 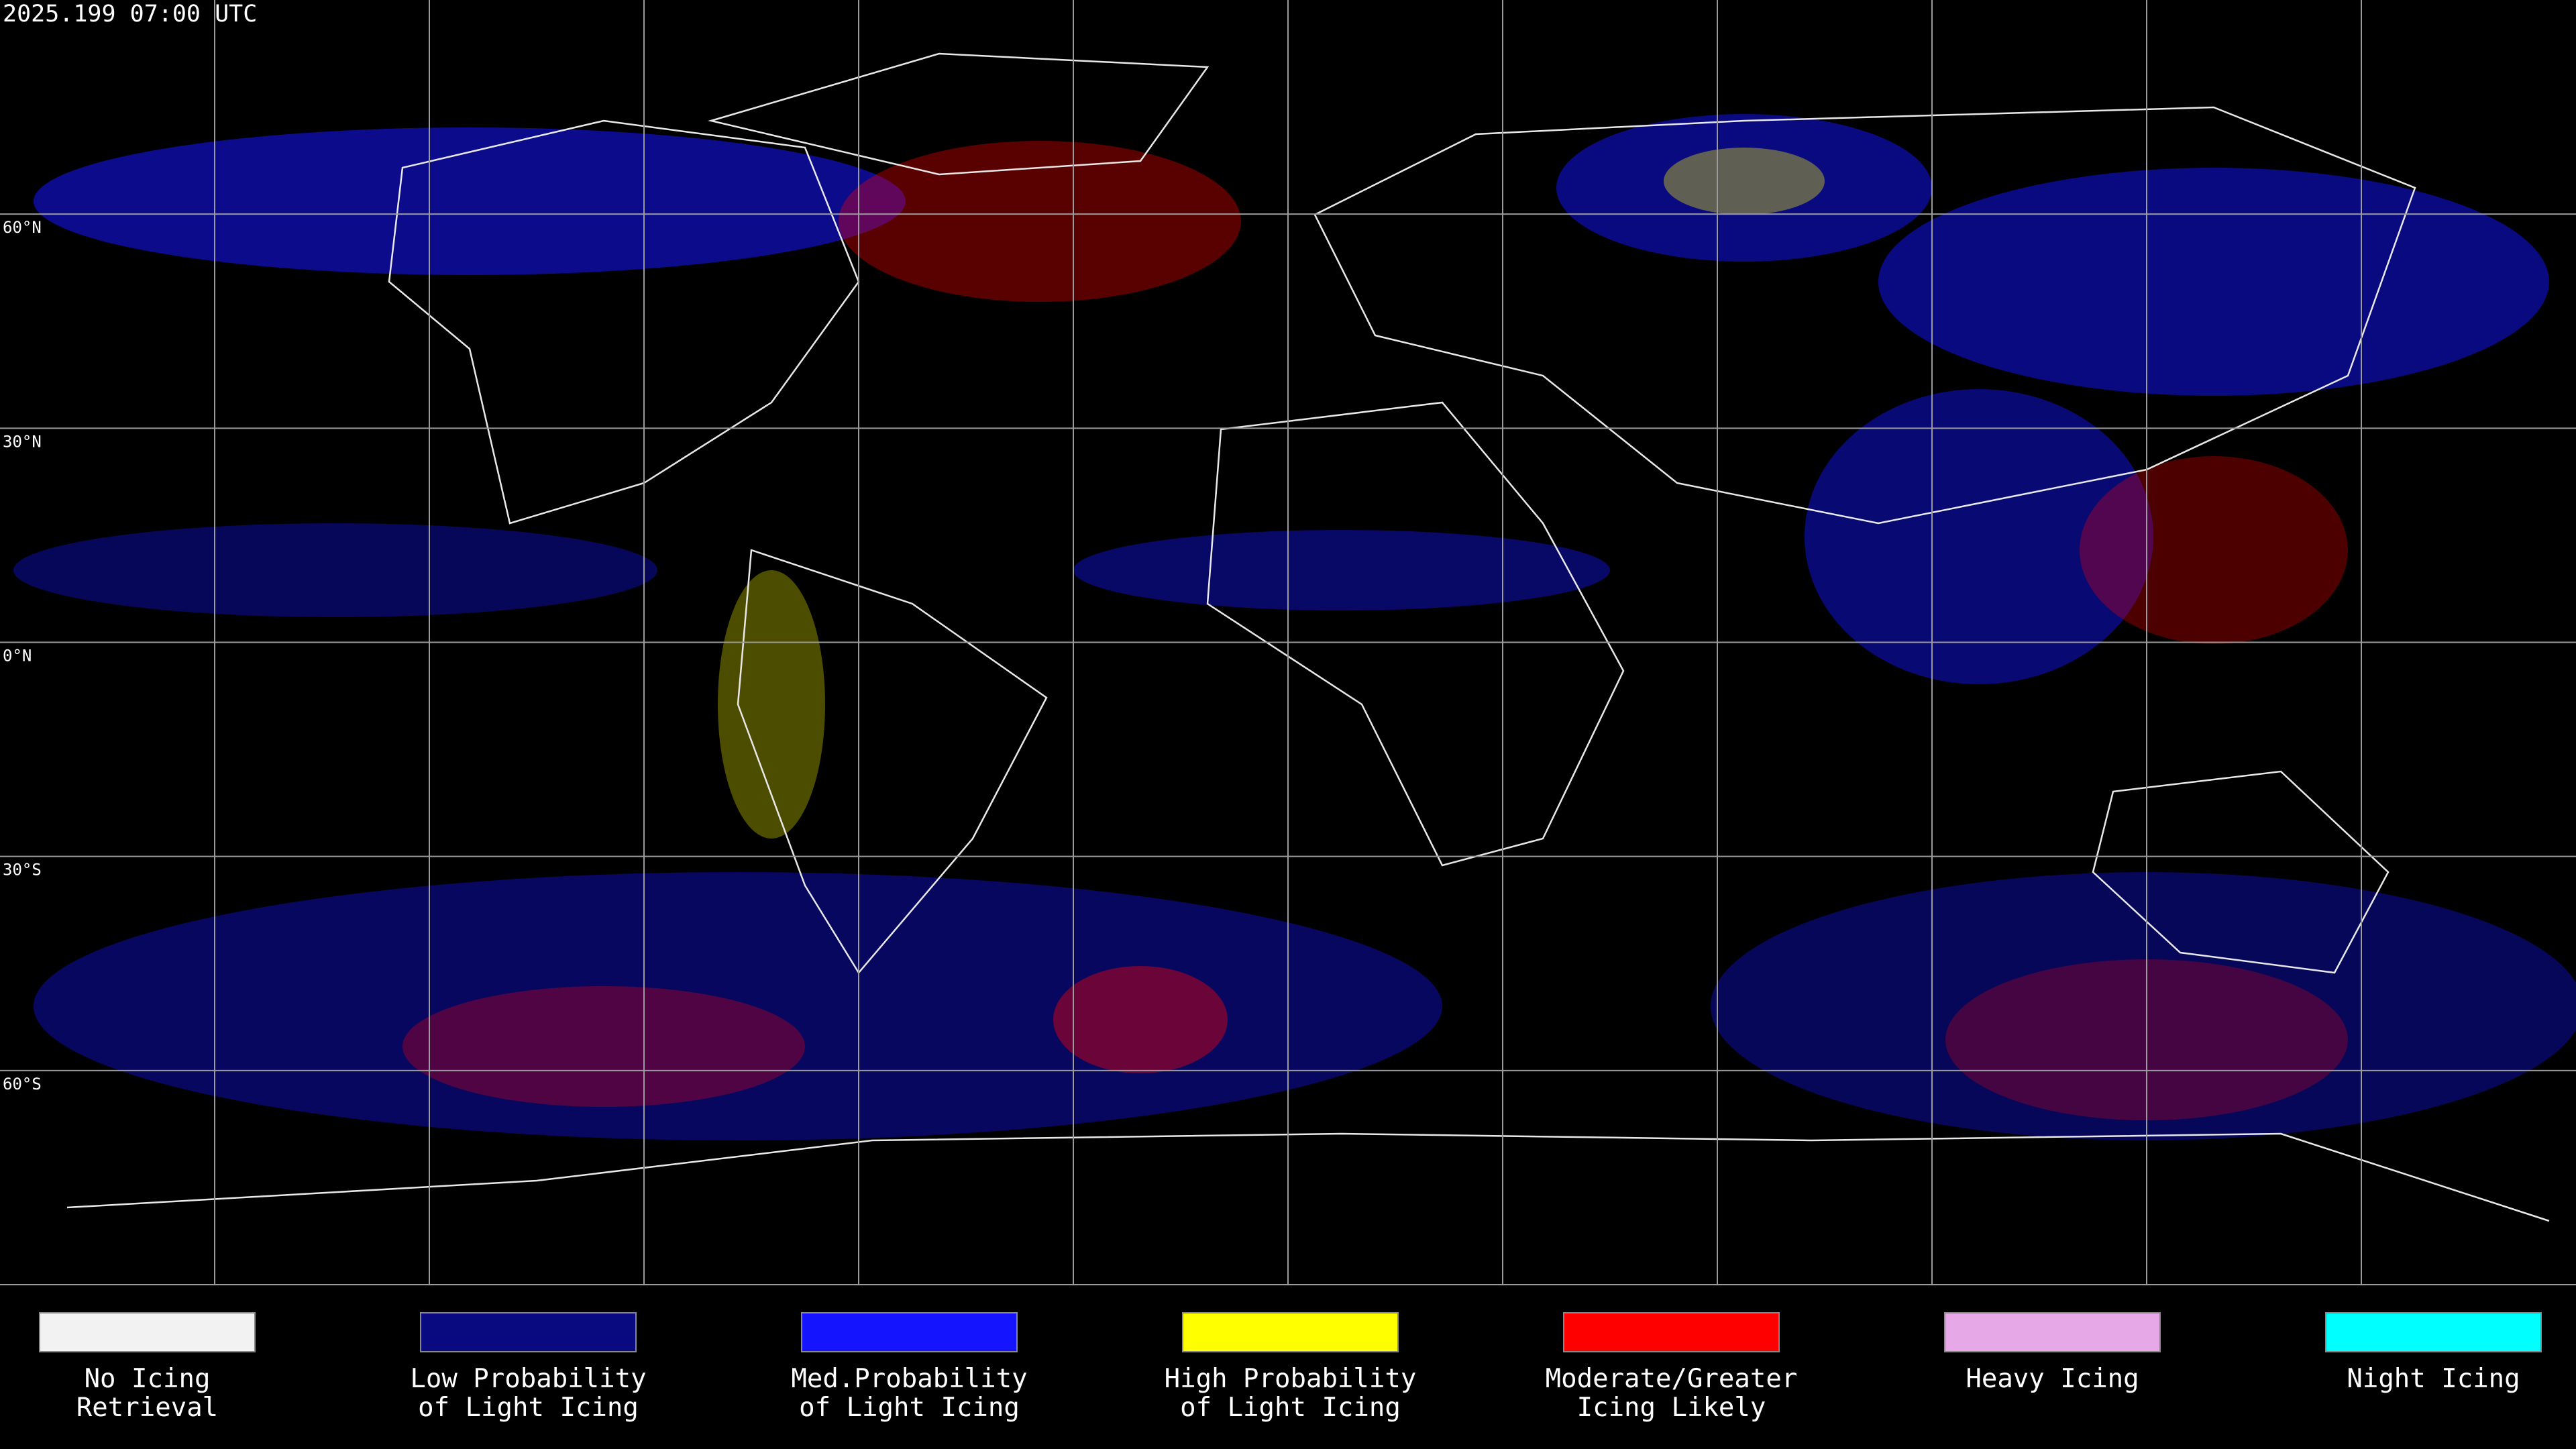 I want to click on legend-label: No Icing, so click(x=148, y=1379).